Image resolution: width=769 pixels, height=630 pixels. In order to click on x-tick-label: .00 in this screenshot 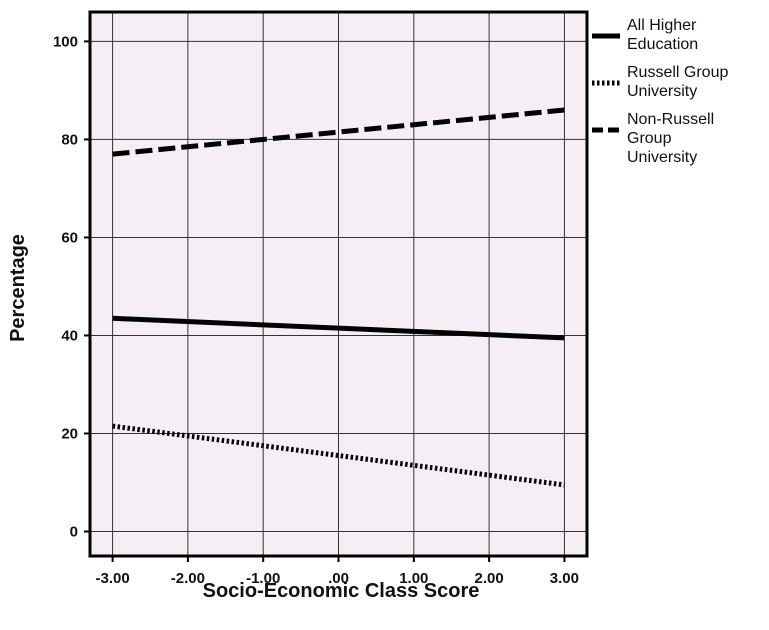, I will do `click(338, 578)`.